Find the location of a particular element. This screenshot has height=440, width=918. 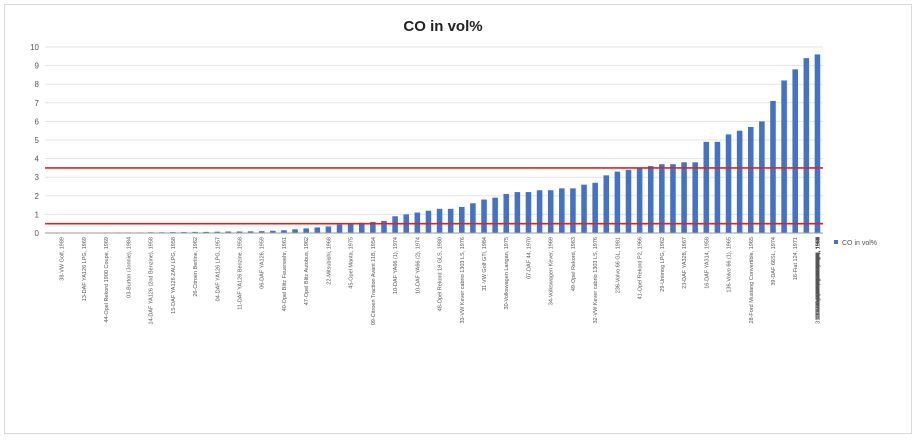

y-tick-label: 7 is located at coordinates (37, 103).